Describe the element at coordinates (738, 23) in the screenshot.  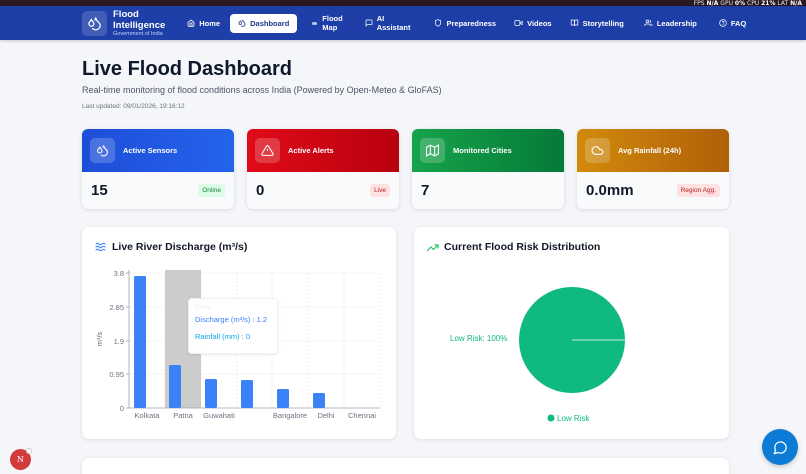
I see `nav-label: FAQ` at that location.